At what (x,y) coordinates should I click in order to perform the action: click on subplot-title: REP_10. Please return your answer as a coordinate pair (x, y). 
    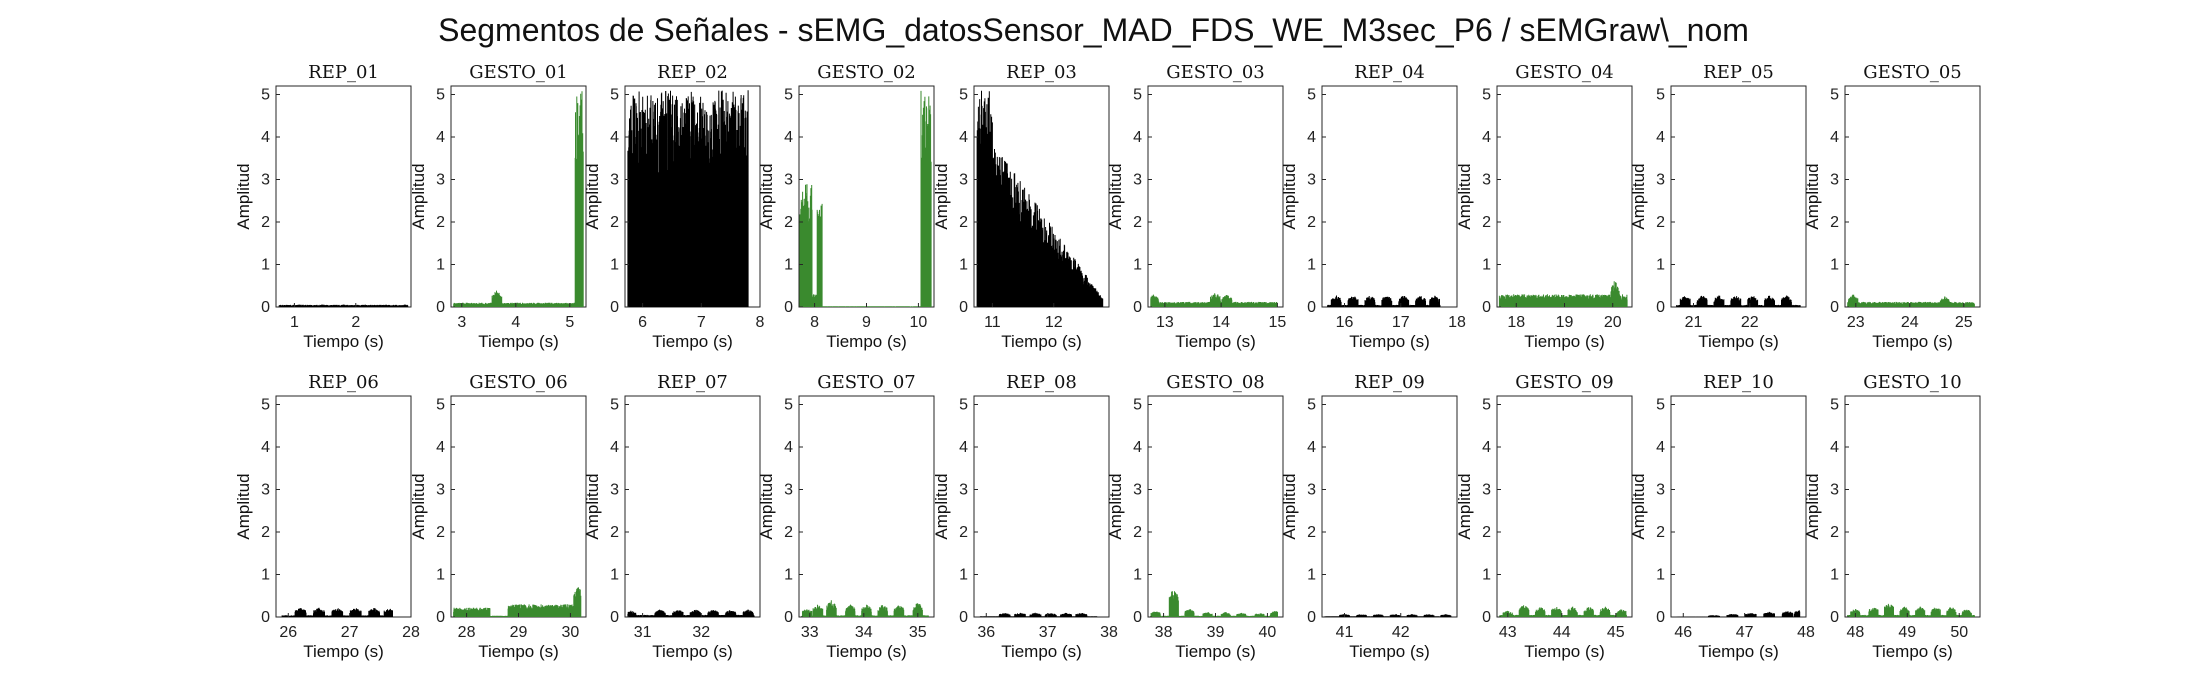
    Looking at the image, I should click on (1738, 382).